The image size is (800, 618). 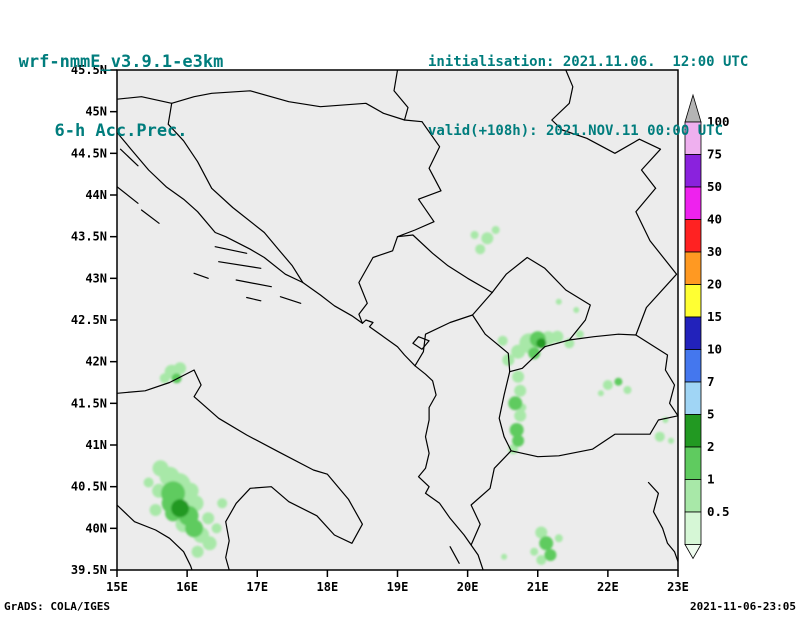 What do you see at coordinates (714, 219) in the screenshot?
I see `legend-value-label: 40` at bounding box center [714, 219].